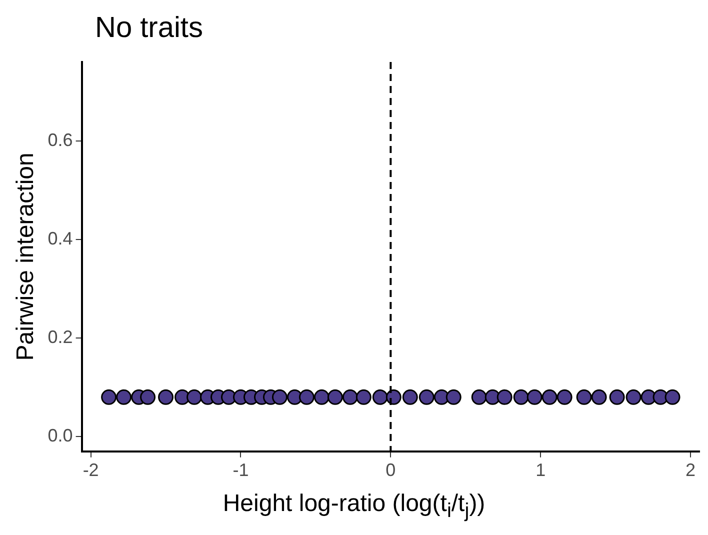 The height and width of the screenshot is (535, 708). What do you see at coordinates (149, 28) in the screenshot?
I see `chart-title: No traits` at bounding box center [149, 28].